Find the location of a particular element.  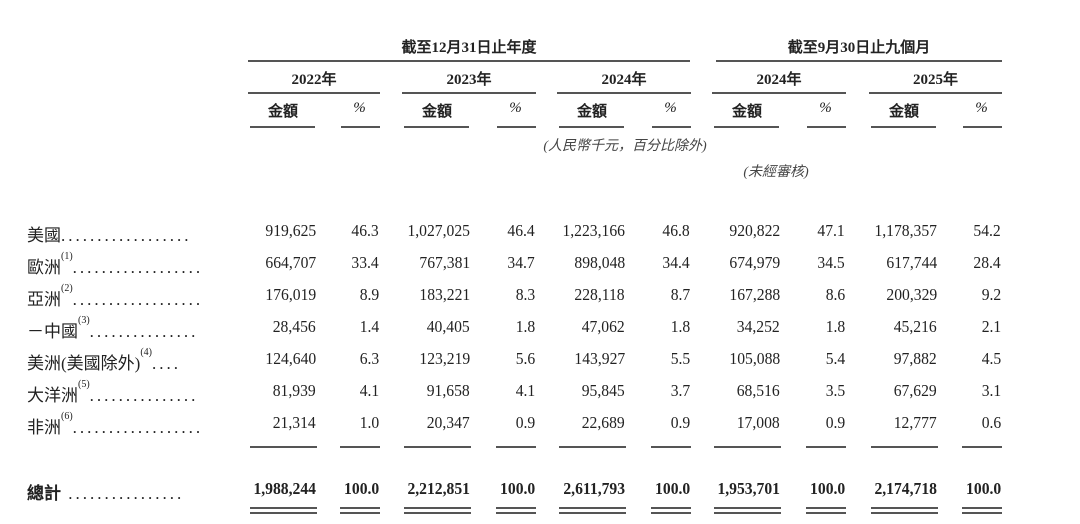

percent-cell: 6.3 is located at coordinates (369, 358).